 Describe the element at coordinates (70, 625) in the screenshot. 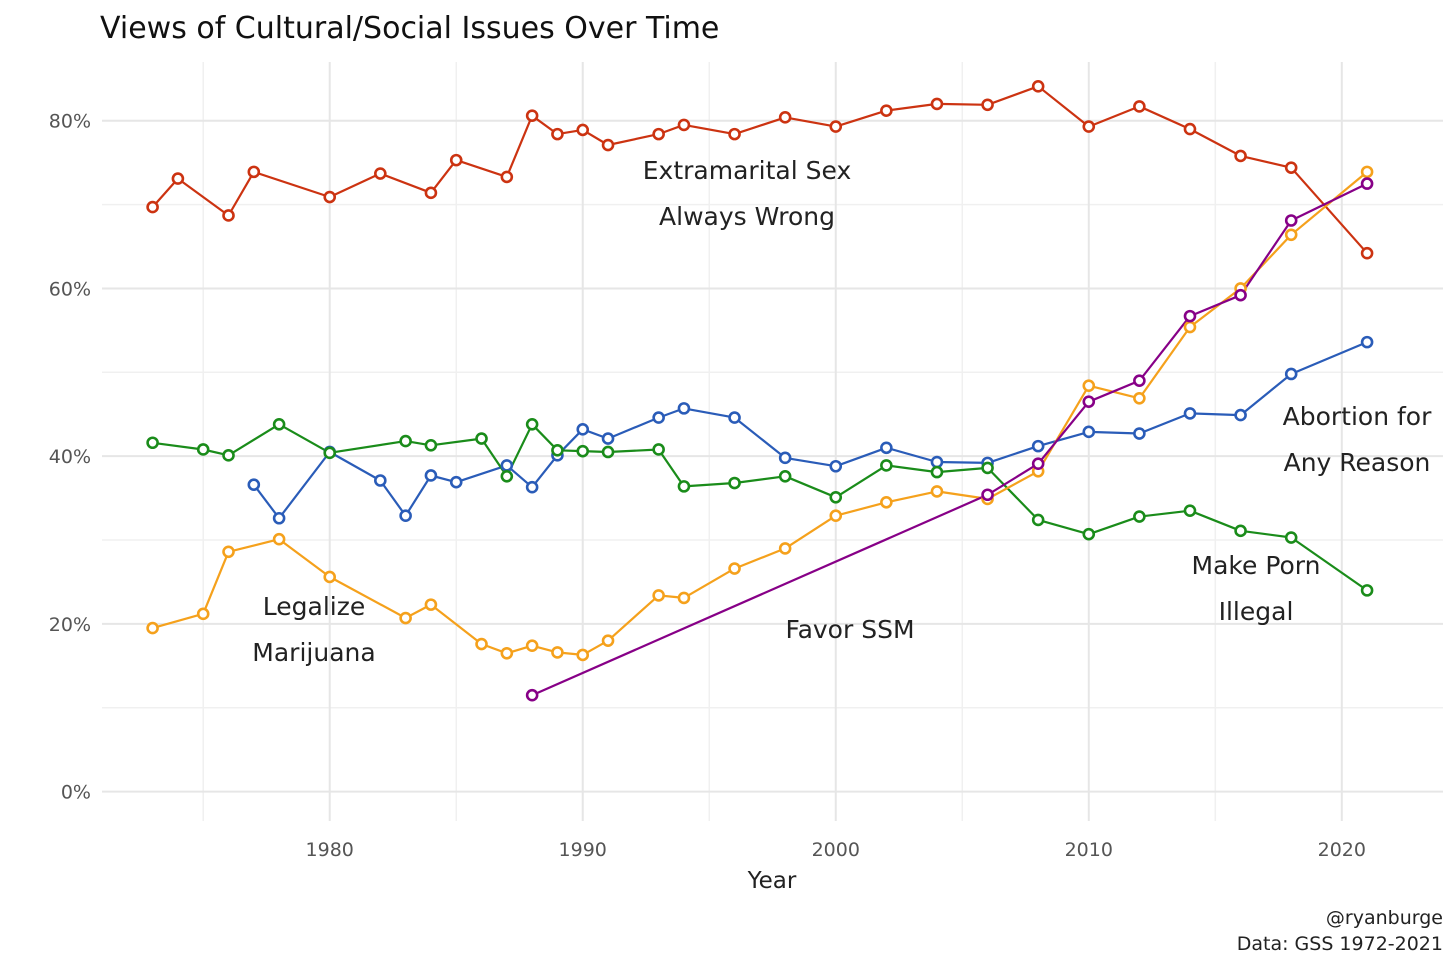

I see `y-tick-label: 20%` at that location.